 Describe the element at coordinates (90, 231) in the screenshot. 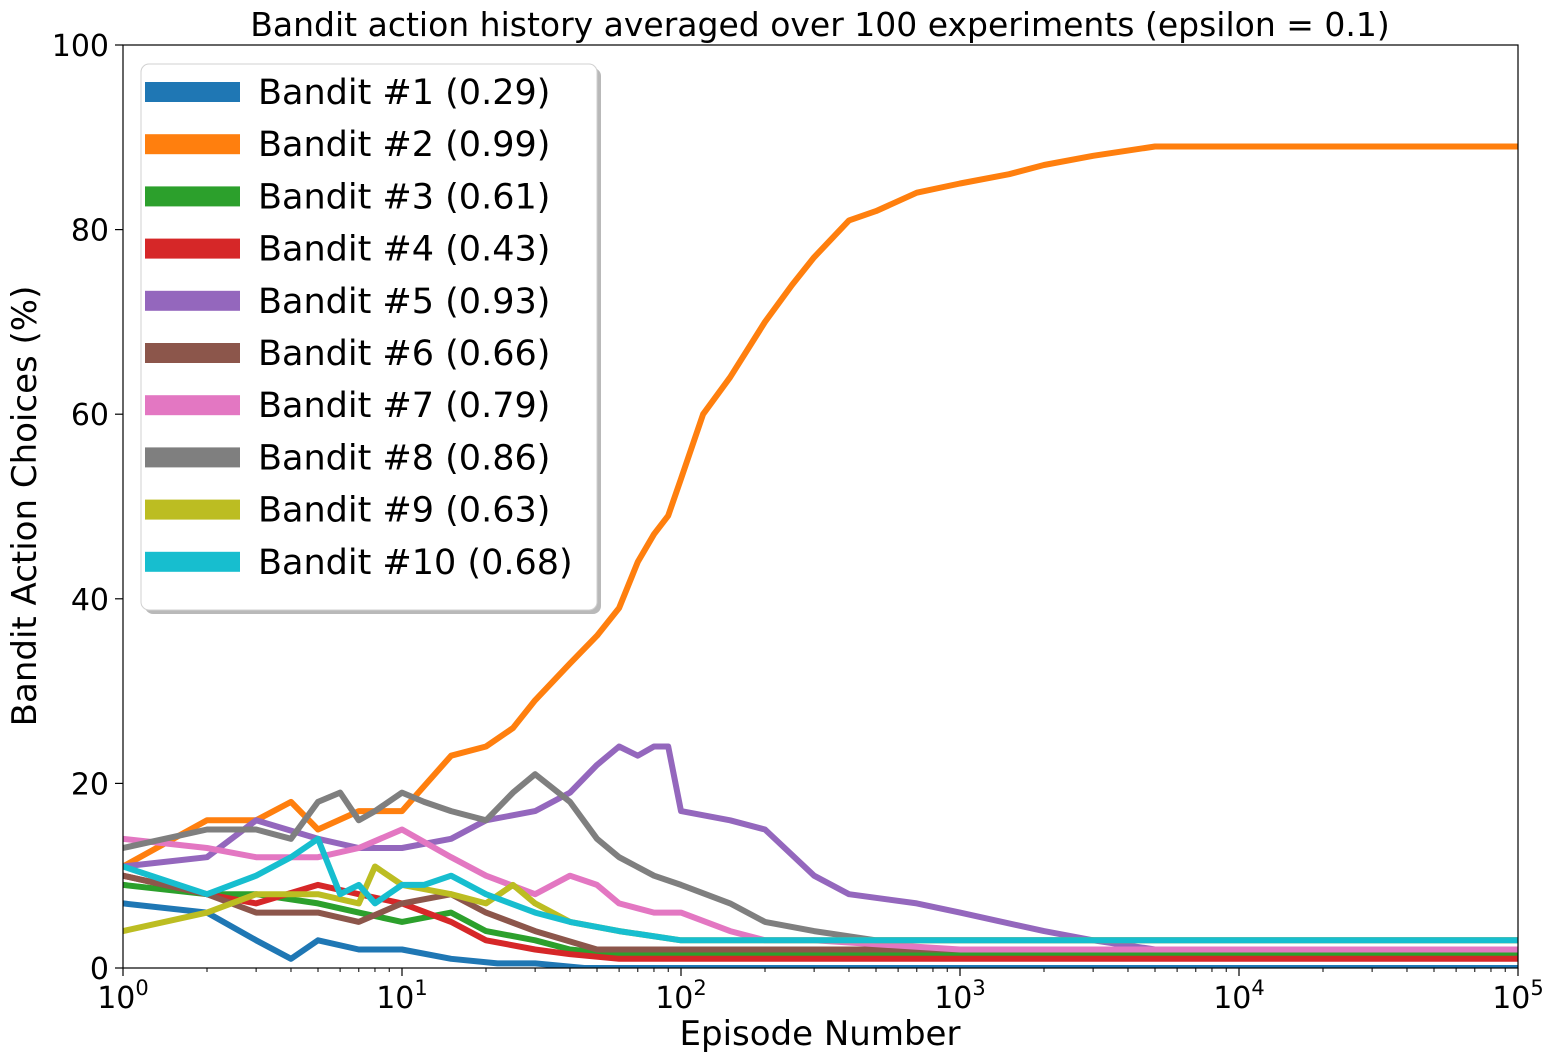

I see `y-tick-label: 80` at that location.